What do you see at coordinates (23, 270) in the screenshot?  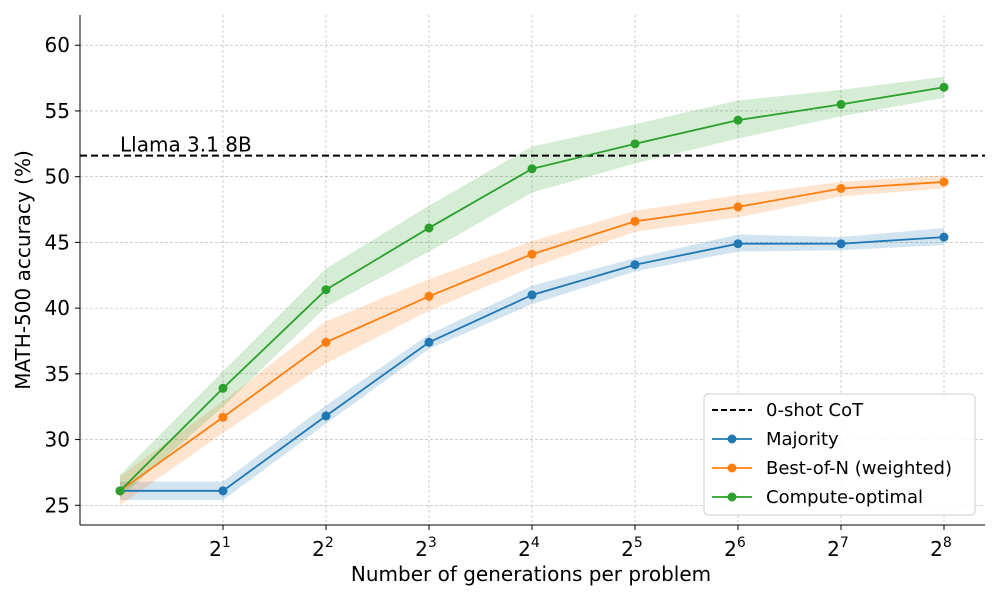 I see `y-axis-title: MATH-500 accuracy (%)` at bounding box center [23, 270].